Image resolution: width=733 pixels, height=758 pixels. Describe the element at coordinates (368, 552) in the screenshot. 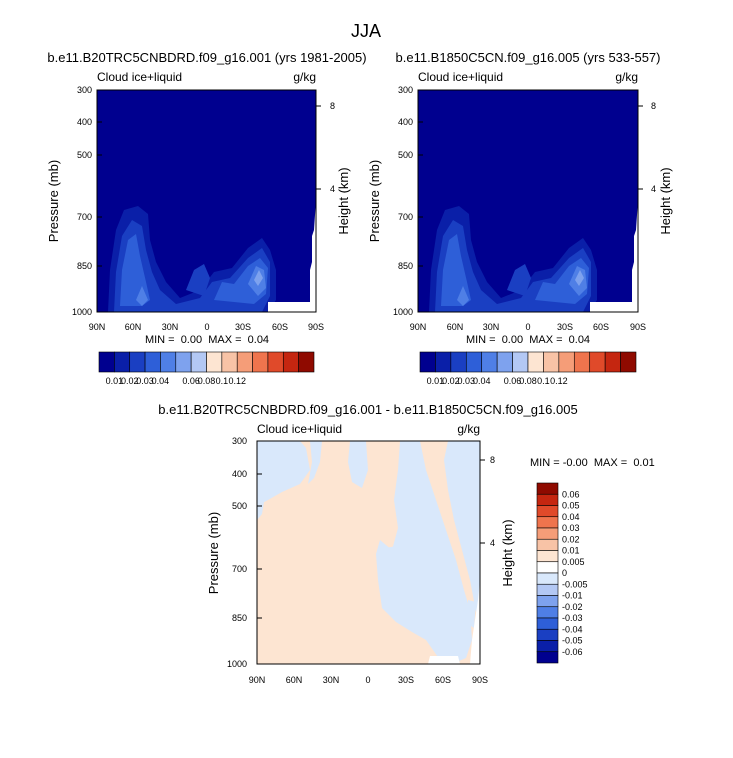

I see `panel-3-plot` at that location.